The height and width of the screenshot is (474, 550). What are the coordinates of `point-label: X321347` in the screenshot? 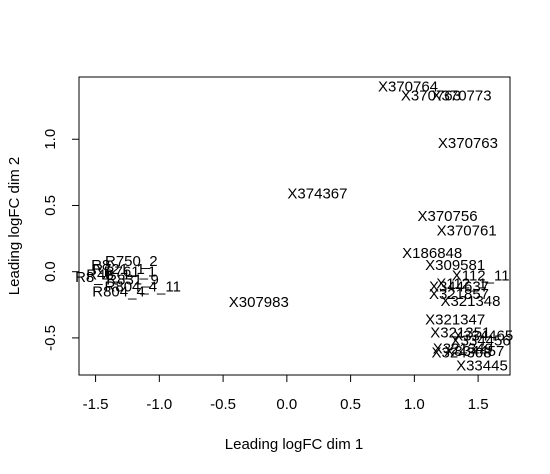 It's located at (455, 319).